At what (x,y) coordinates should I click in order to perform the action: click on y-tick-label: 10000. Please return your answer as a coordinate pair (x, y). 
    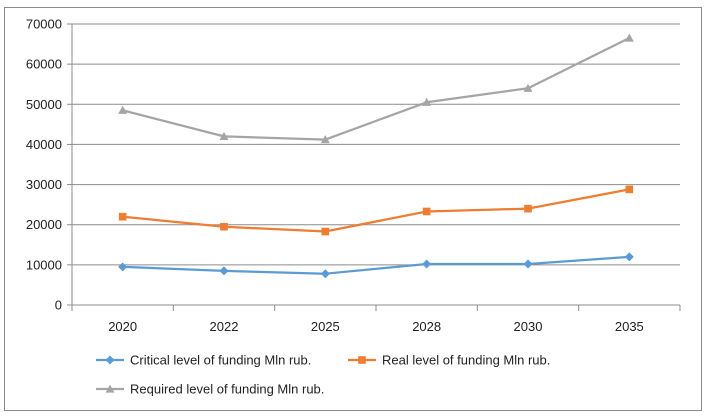
    Looking at the image, I should click on (44, 264).